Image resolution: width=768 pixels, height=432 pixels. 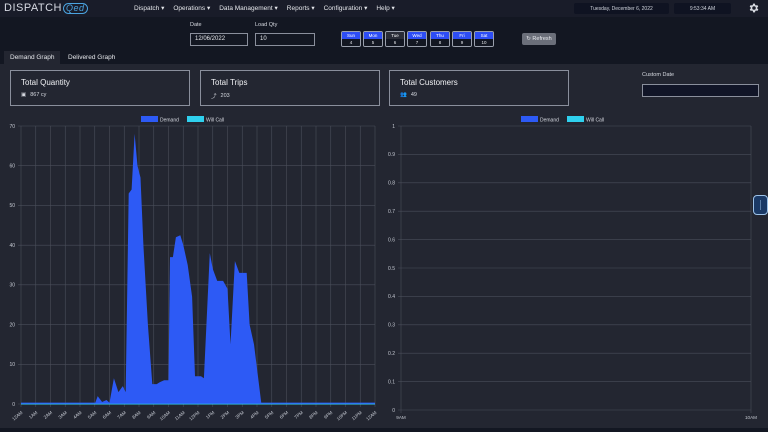 What do you see at coordinates (92, 415) in the screenshot?
I see `svg-text: 5AM` at bounding box center [92, 415].